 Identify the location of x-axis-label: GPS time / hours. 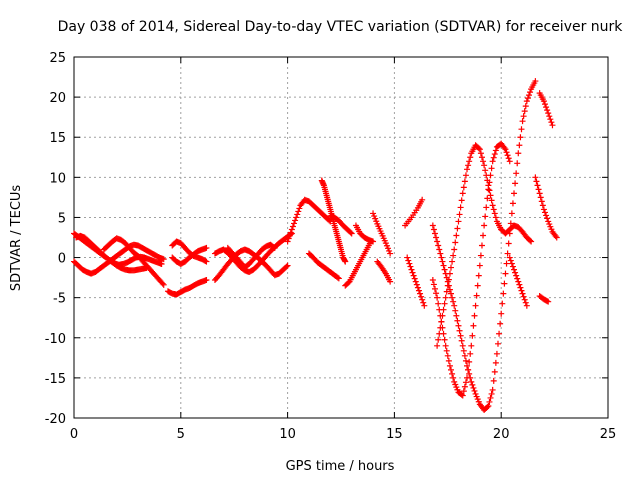
(340, 466).